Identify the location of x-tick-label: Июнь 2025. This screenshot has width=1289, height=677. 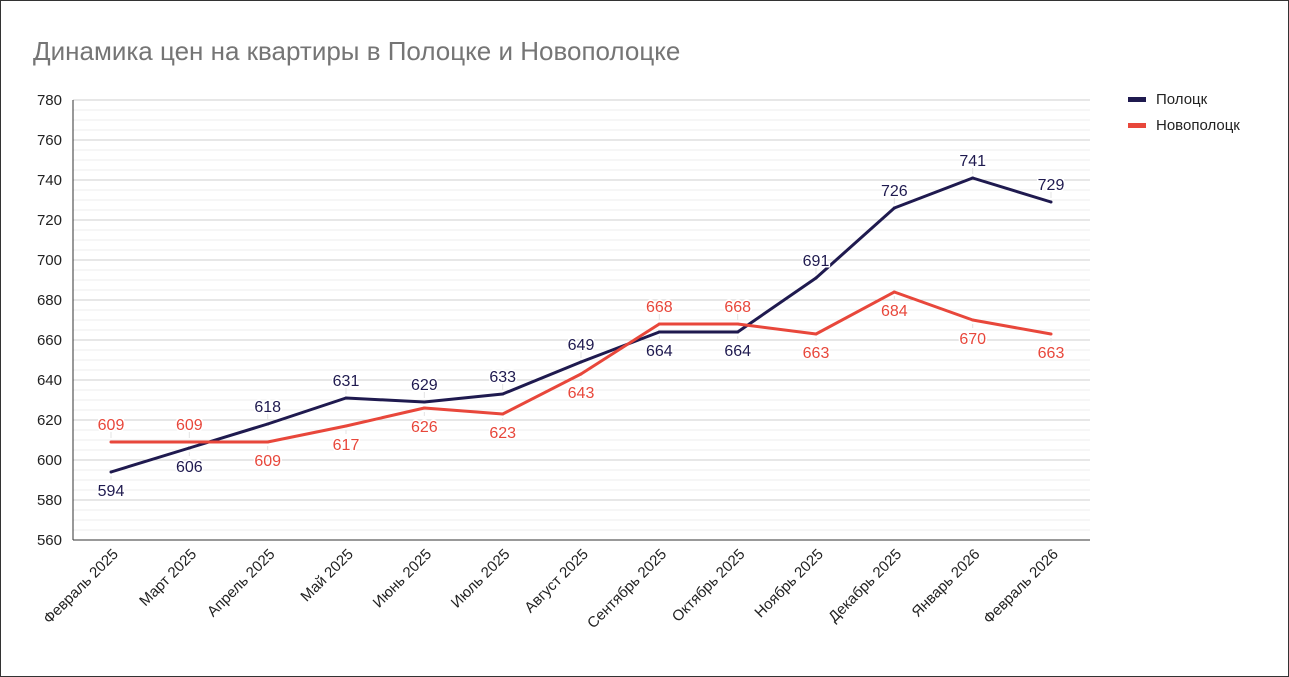
(403, 579).